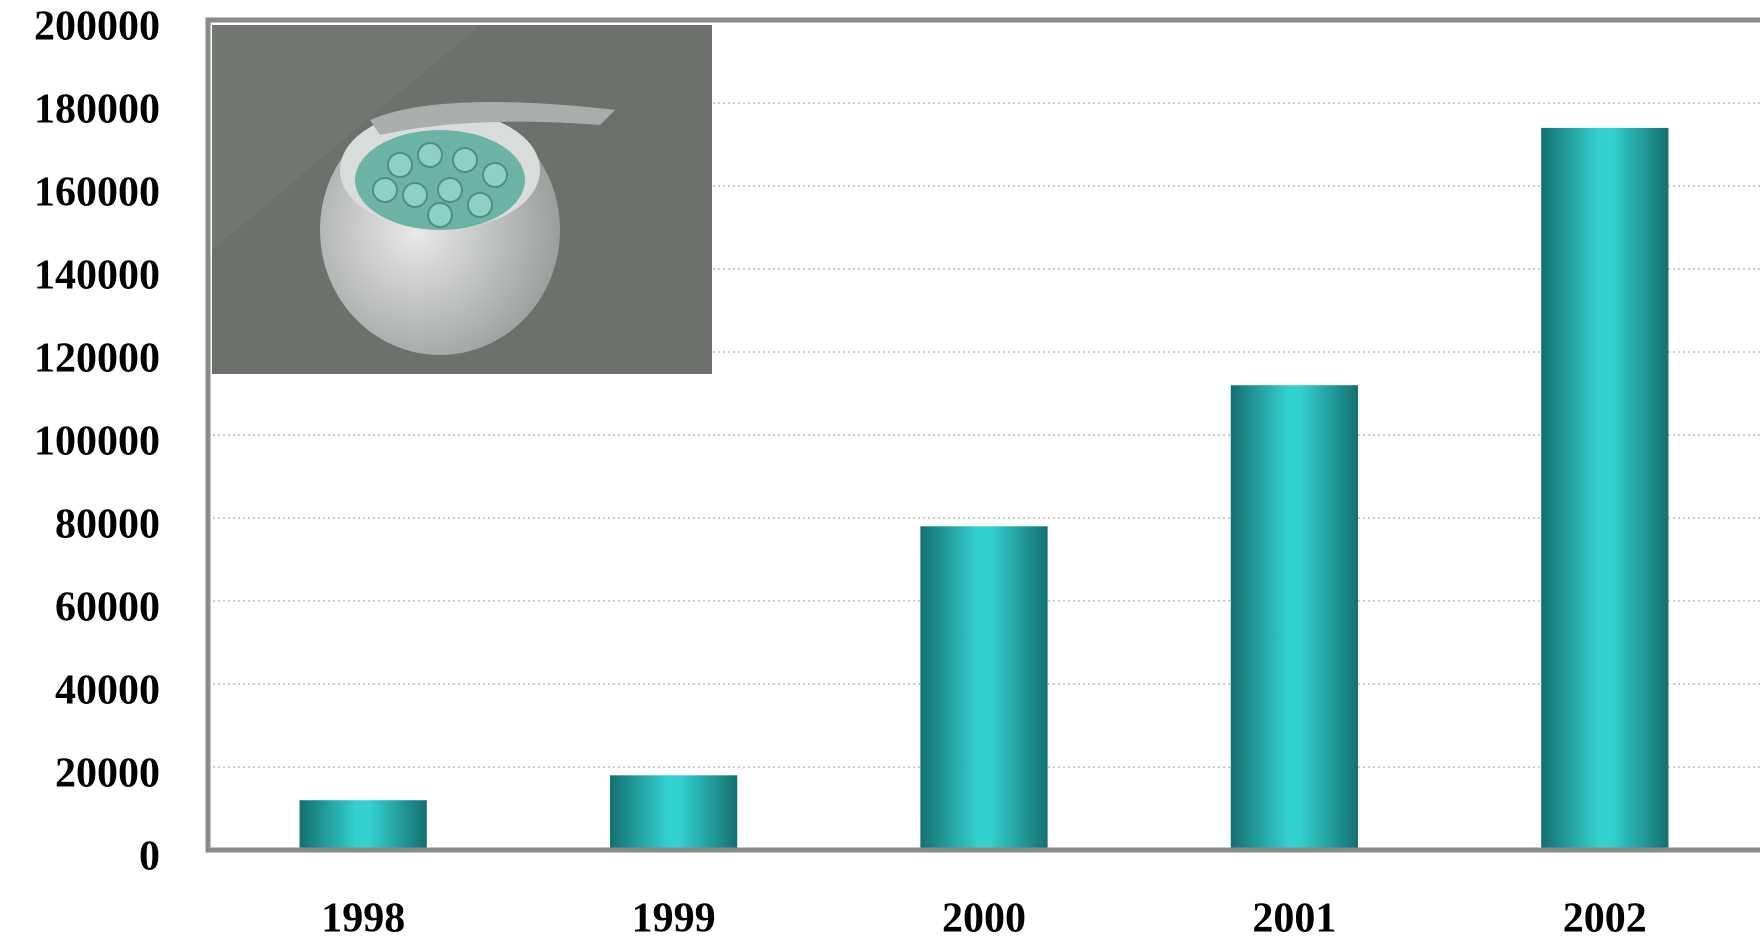 This screenshot has height=942, width=1760. I want to click on y-tick-label: 80000, so click(107, 525).